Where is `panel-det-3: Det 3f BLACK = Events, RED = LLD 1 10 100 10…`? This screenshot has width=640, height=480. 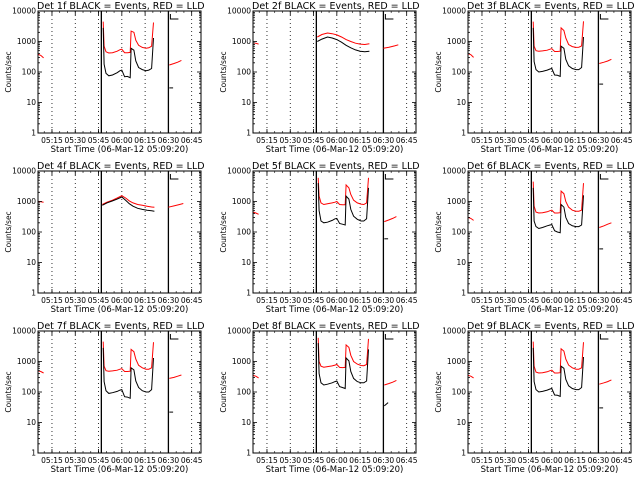
panel-det-3: Det 3f BLACK = Events, RED = LLD 1 10 100 10… is located at coordinates (534, 78).